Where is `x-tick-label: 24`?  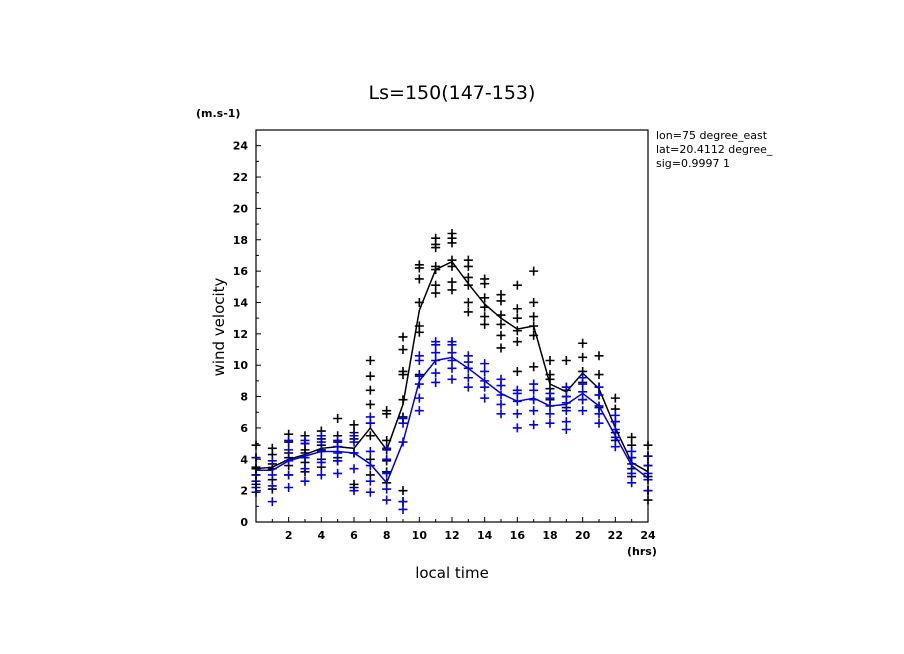
x-tick-label: 24 is located at coordinates (648, 535).